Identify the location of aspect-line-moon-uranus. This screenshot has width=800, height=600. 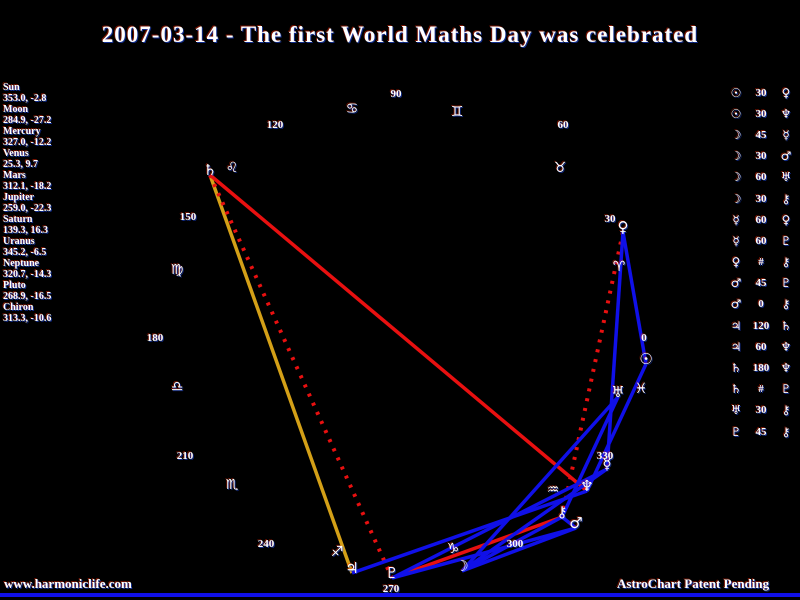
(540, 484).